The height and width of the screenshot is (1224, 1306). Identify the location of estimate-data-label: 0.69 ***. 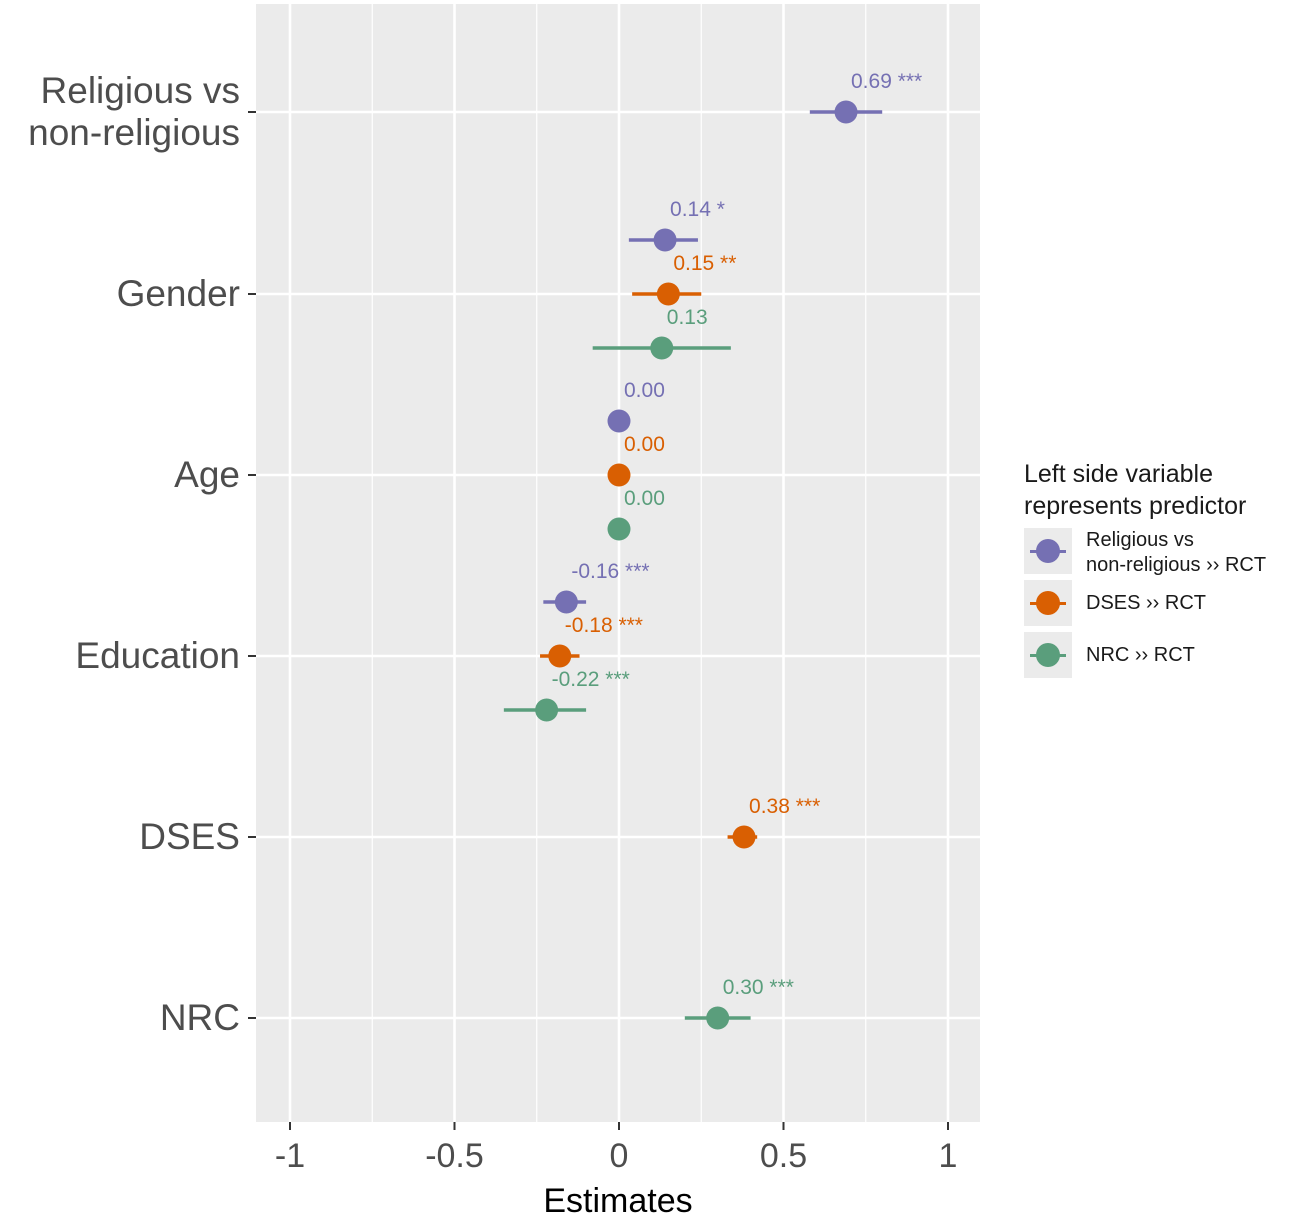
(886, 81).